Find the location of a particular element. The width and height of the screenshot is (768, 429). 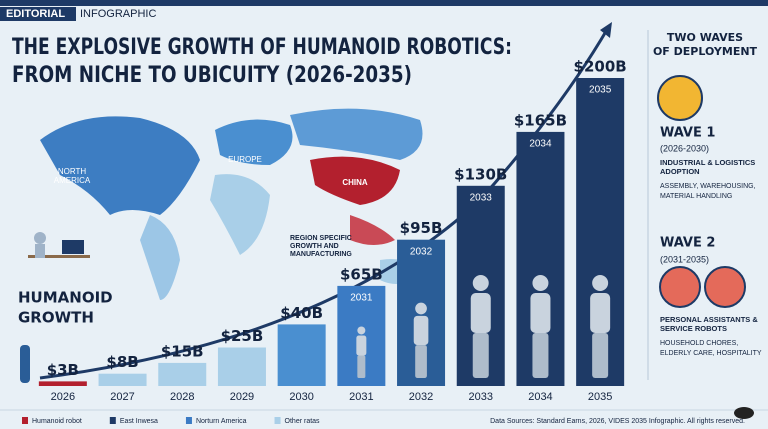

value-label: $95B is located at coordinates (421, 228).